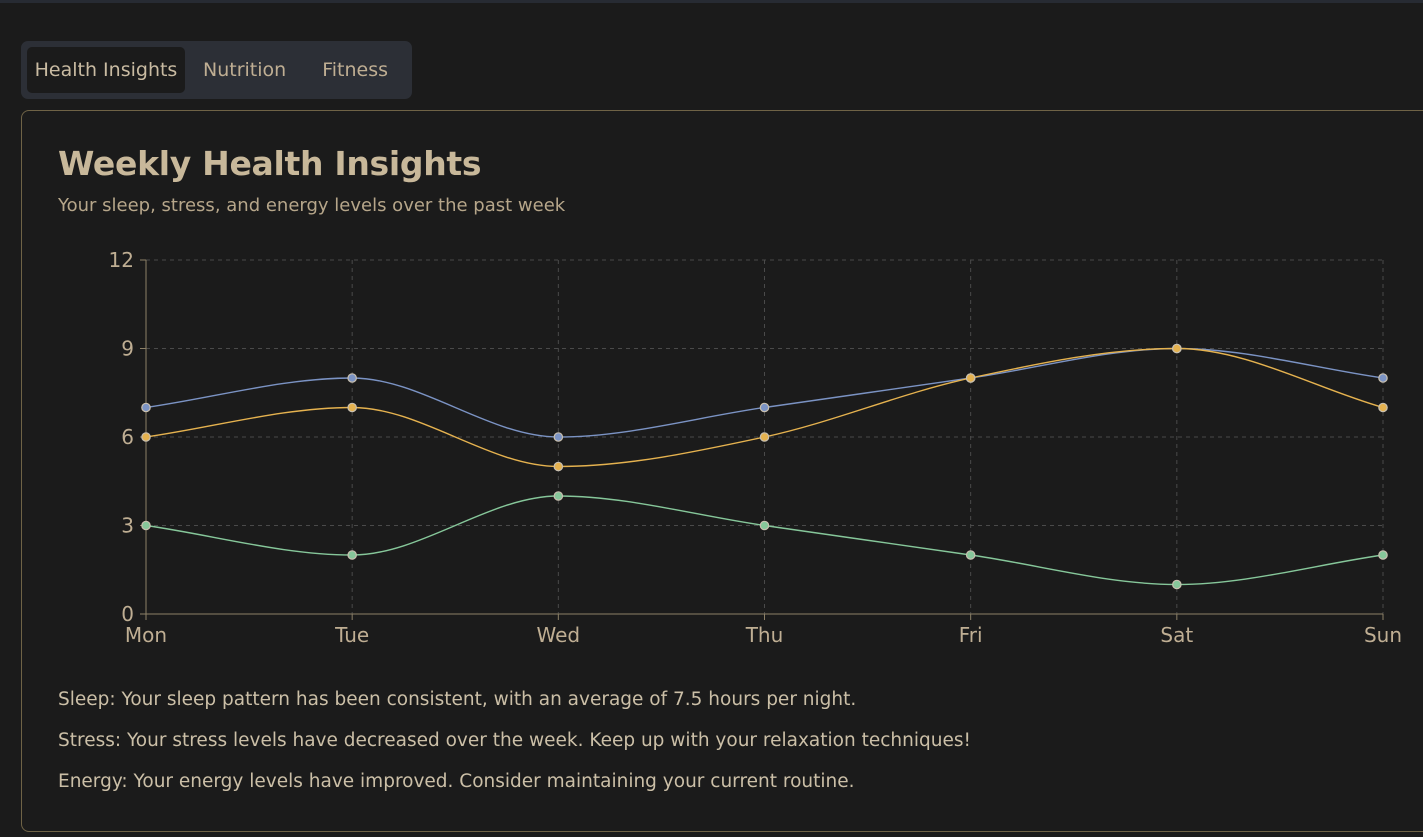  What do you see at coordinates (559, 635) in the screenshot?
I see `x-tick-label: Wed` at bounding box center [559, 635].